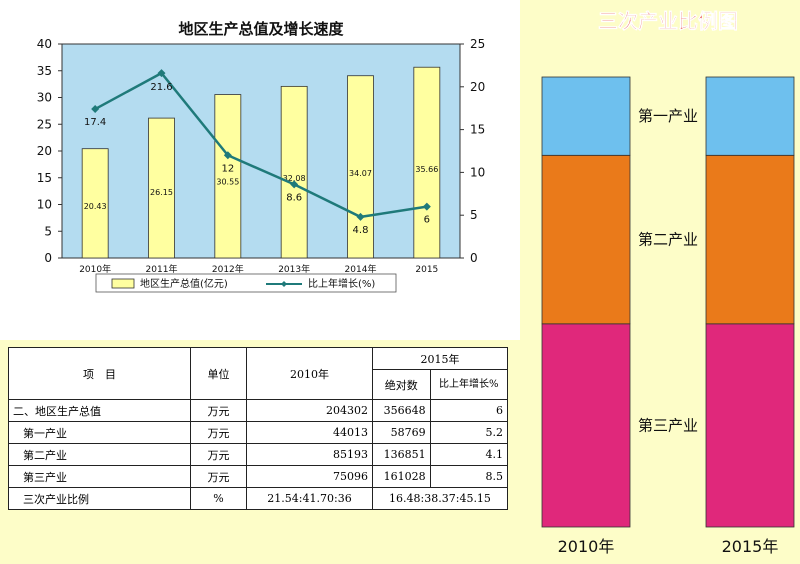  Describe the element at coordinates (401, 410) in the screenshot. I see `cell-absolute: 356648` at that location.